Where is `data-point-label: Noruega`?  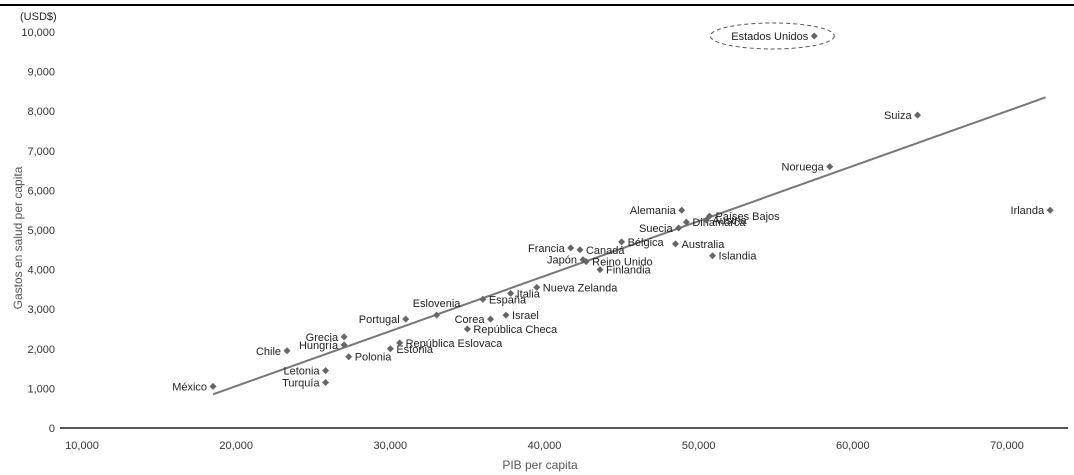 data-point-label: Noruega is located at coordinates (803, 168).